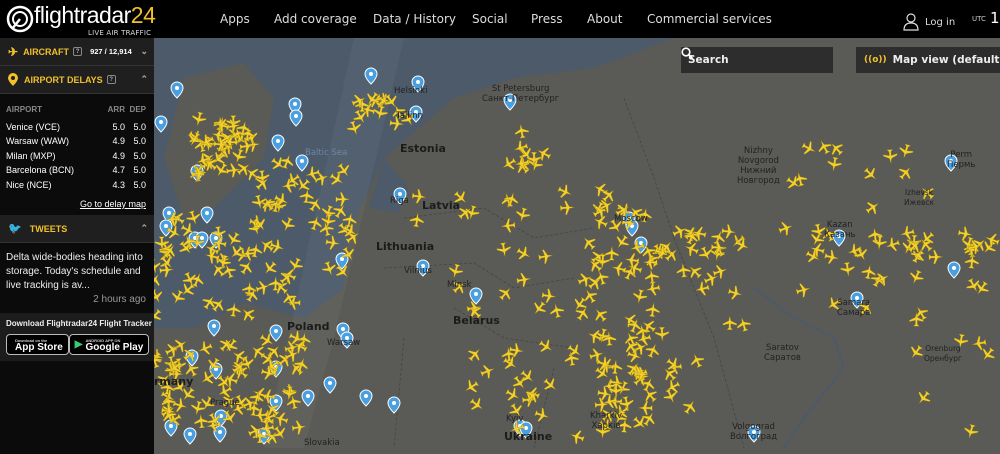 The width and height of the screenshot is (1000, 454). What do you see at coordinates (76, 156) in the screenshot?
I see `table-row: Milan (MXP) 4.9 5.0` at bounding box center [76, 156].